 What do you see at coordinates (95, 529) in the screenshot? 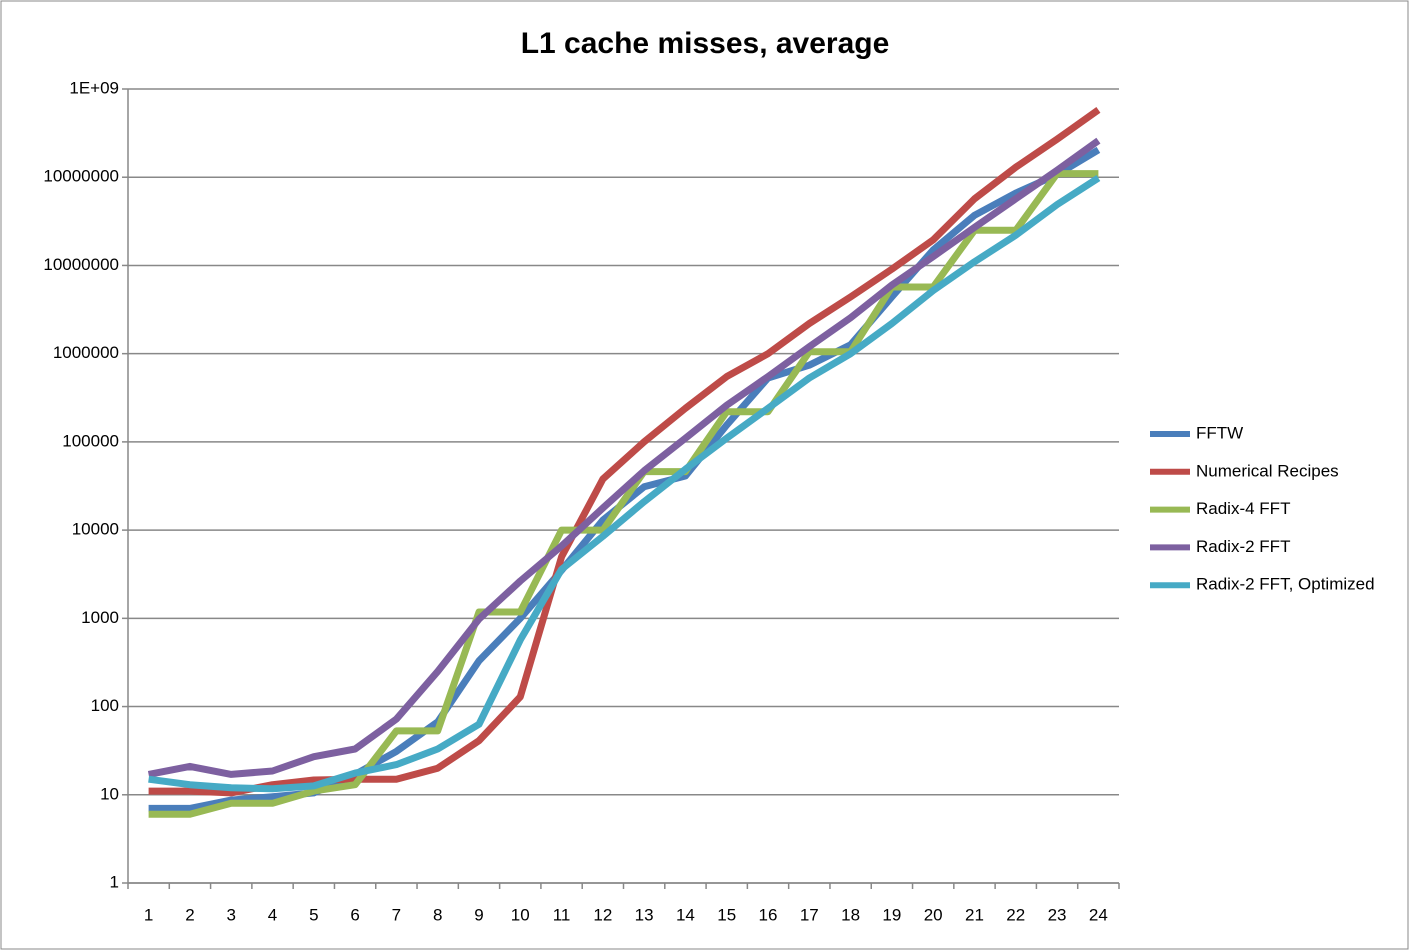
I see `y-tick-label: 10000` at bounding box center [95, 529].